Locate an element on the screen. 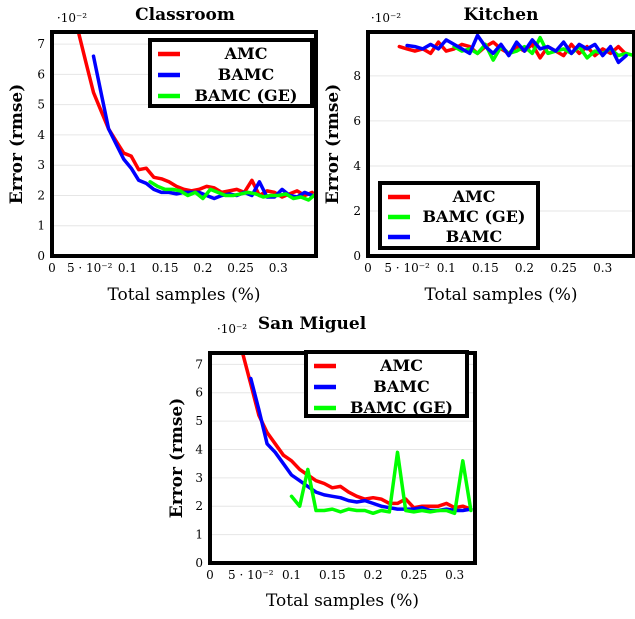 Image resolution: width=635 pixels, height=619 pixels. y-tick-label: 8 is located at coordinates (357, 76).